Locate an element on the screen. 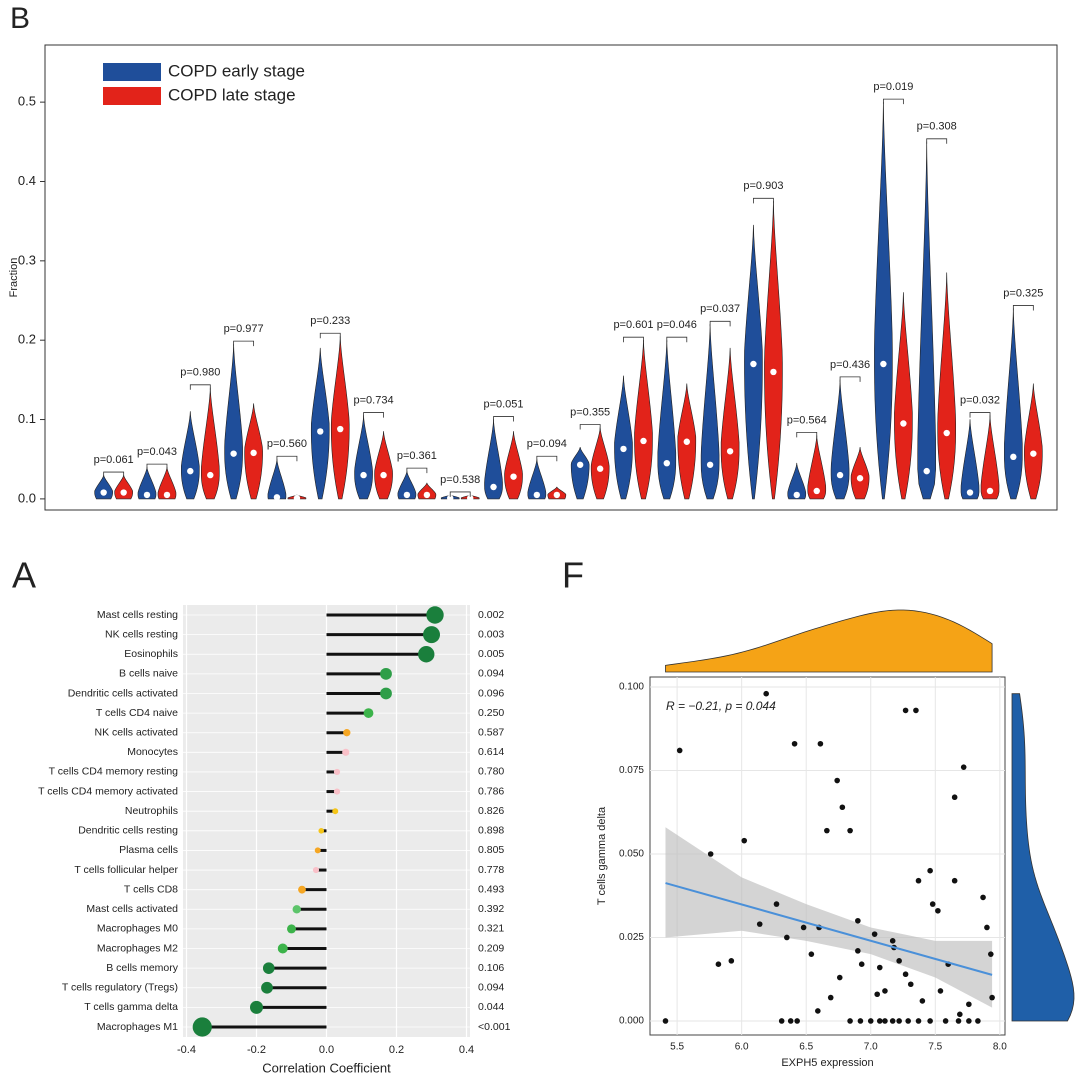 The image size is (1080, 1080). category-label: Dendritic cells activated is located at coordinates (123, 693).